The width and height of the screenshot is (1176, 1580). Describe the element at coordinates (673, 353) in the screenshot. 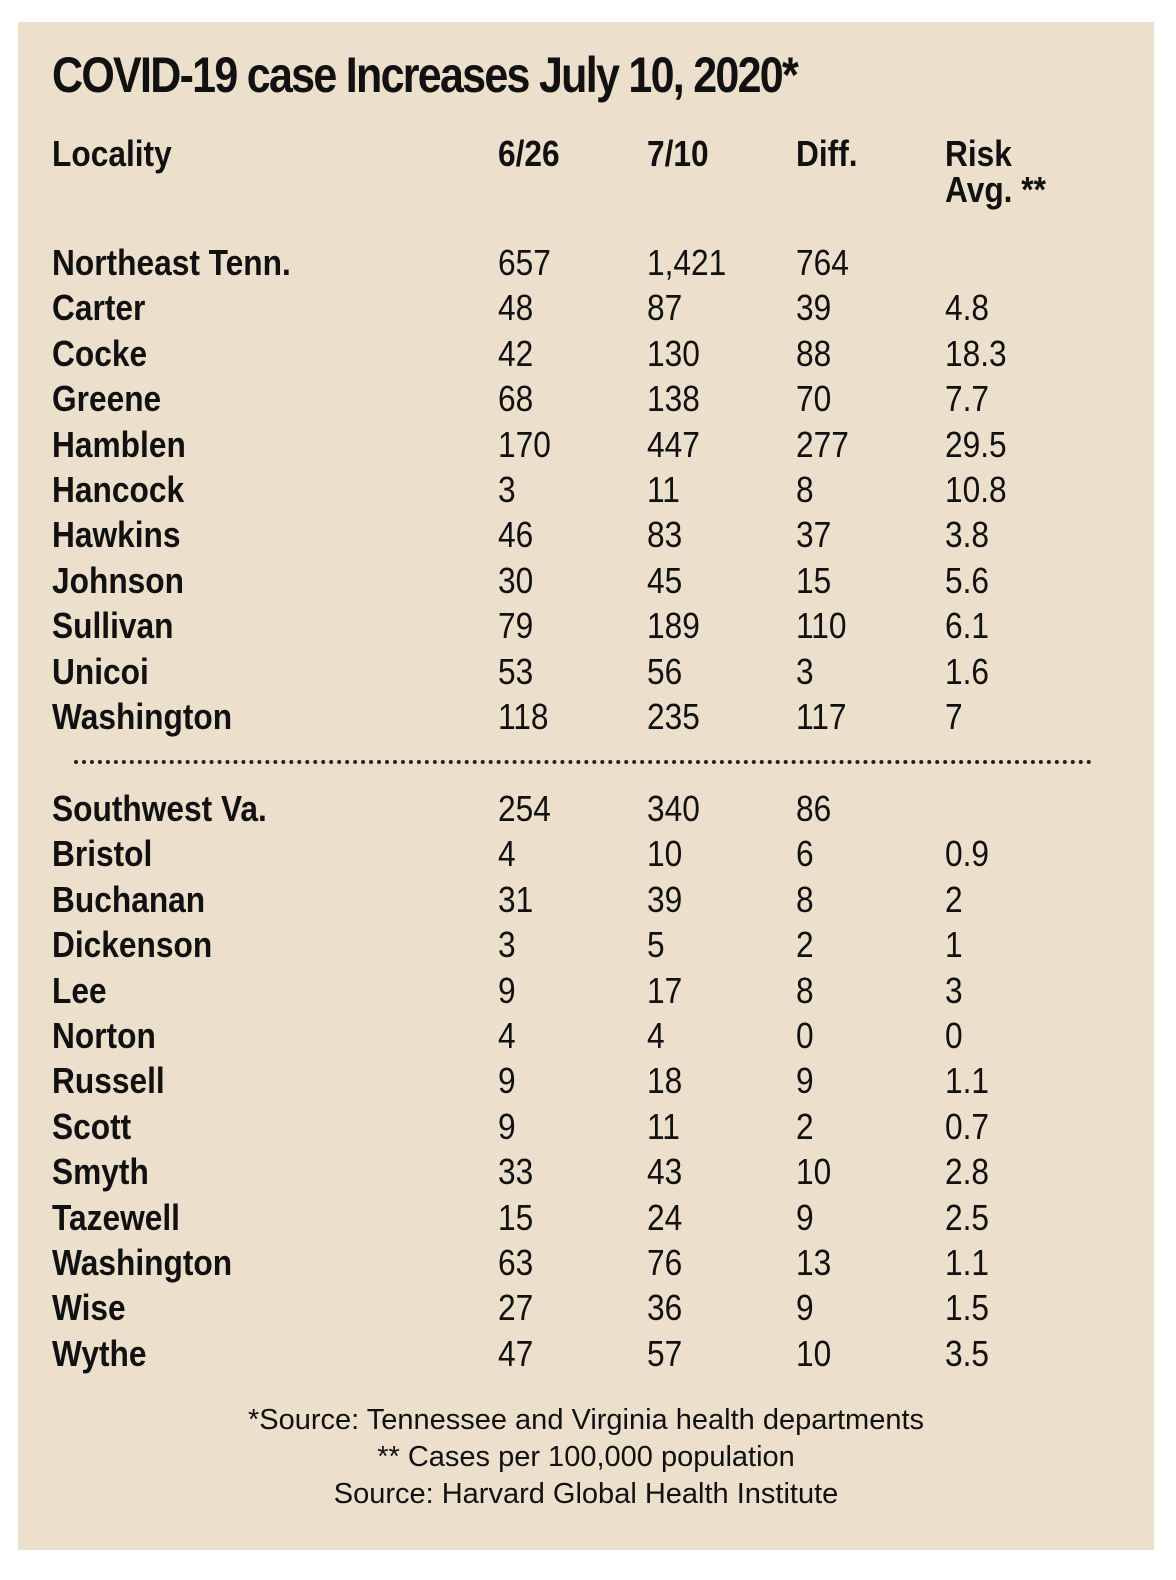

I see `cell-value-7-10: 130` at that location.